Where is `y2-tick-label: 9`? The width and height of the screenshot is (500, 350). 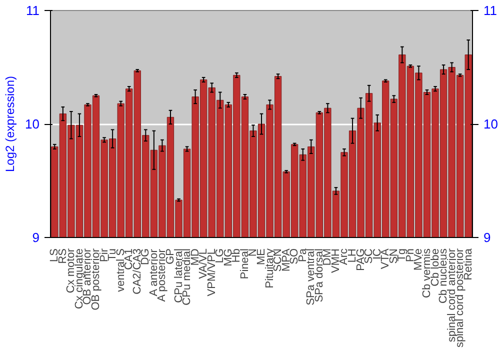
y2-tick-label: 9 is located at coordinates (487, 237).